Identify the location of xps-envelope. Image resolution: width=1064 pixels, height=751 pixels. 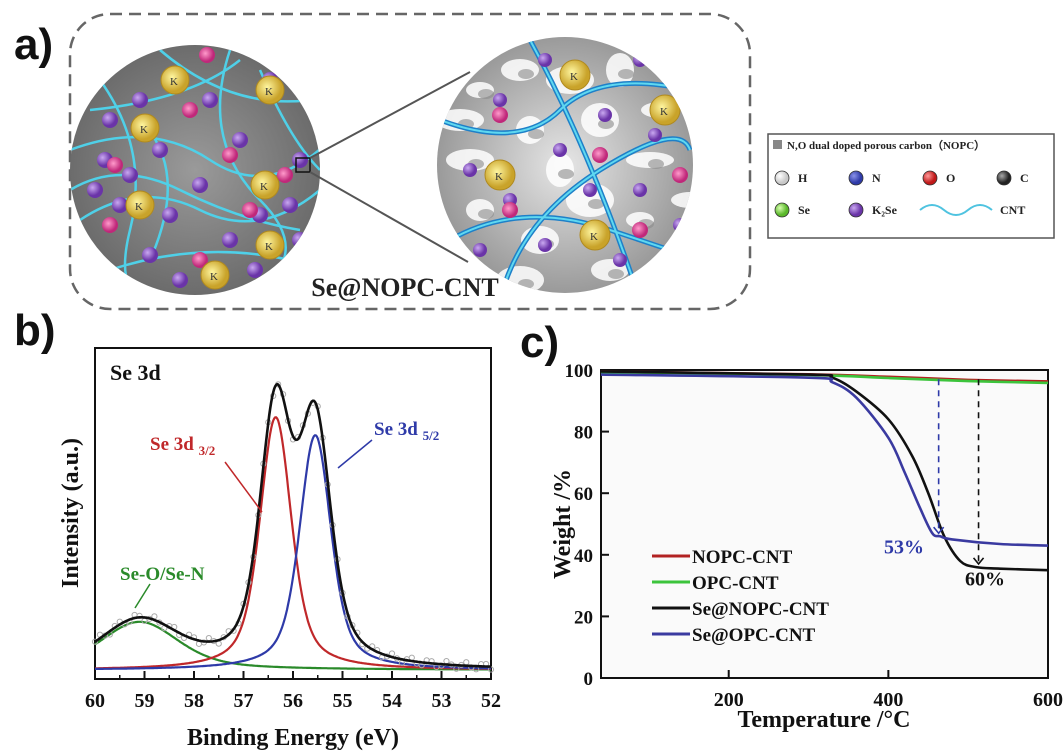
(293, 525).